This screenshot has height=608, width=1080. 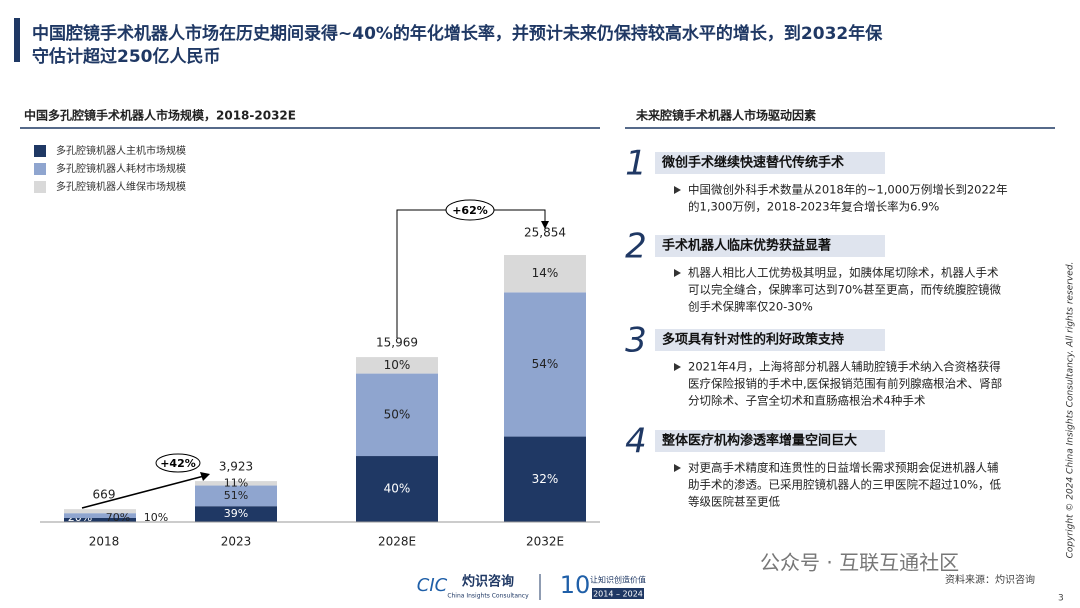 What do you see at coordinates (750, 307) in the screenshot?
I see `driver-text: 创手术保脾率仅20-30%` at bounding box center [750, 307].